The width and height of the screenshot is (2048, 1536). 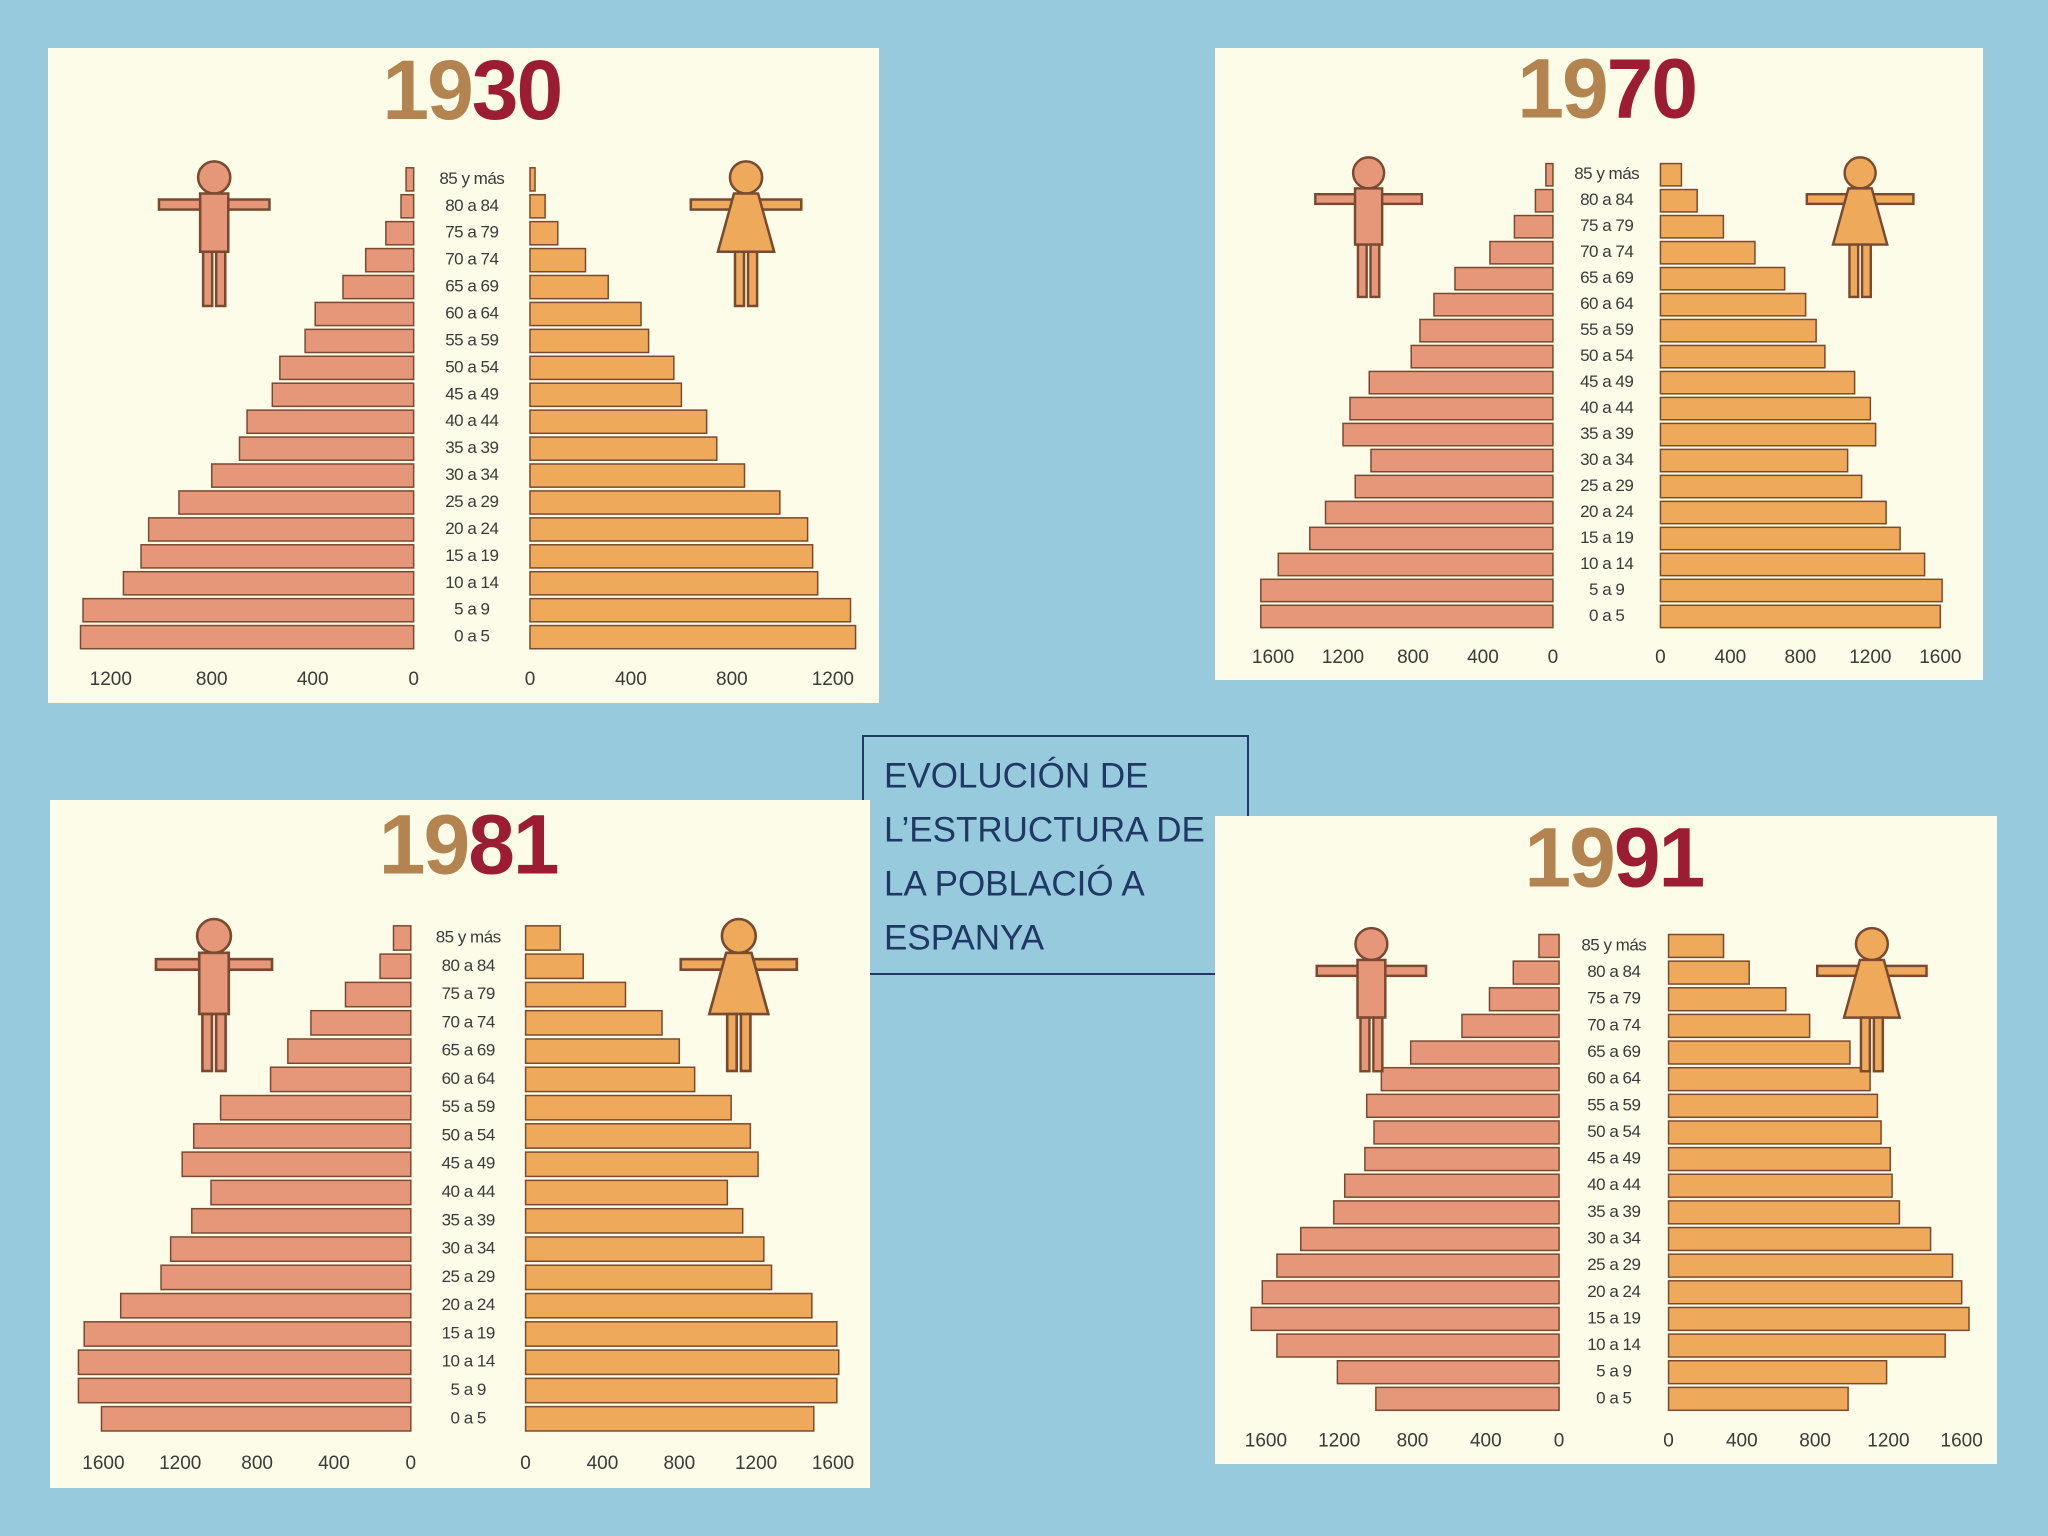 What do you see at coordinates (1613, 1371) in the screenshot?
I see `age-label: 5 a 9` at bounding box center [1613, 1371].